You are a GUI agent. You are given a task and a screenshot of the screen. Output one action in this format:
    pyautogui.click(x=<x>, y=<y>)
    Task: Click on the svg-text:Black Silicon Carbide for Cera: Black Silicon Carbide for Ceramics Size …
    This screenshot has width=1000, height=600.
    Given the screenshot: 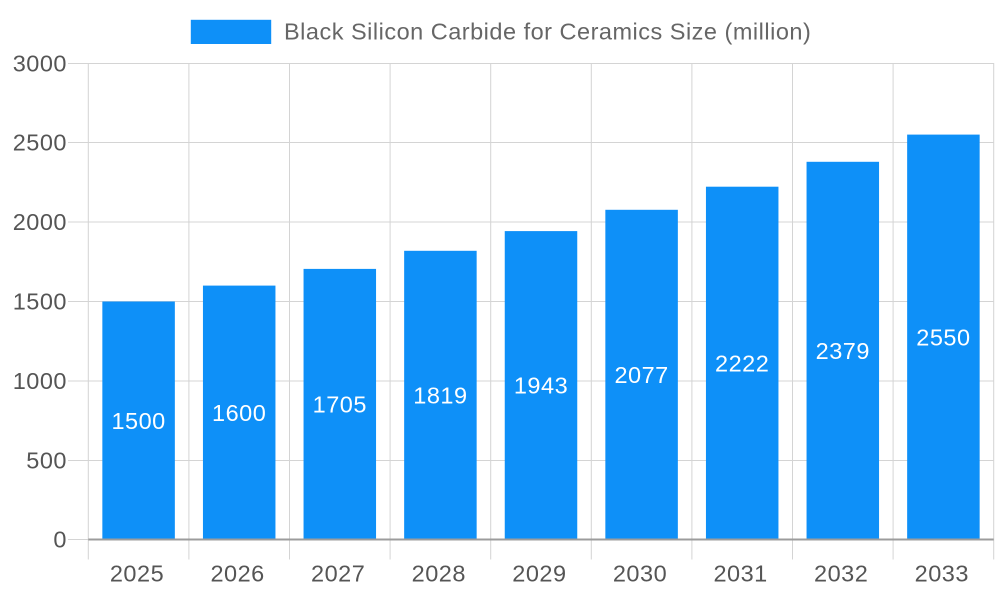 What is the action you would take?
    pyautogui.click(x=547, y=32)
    